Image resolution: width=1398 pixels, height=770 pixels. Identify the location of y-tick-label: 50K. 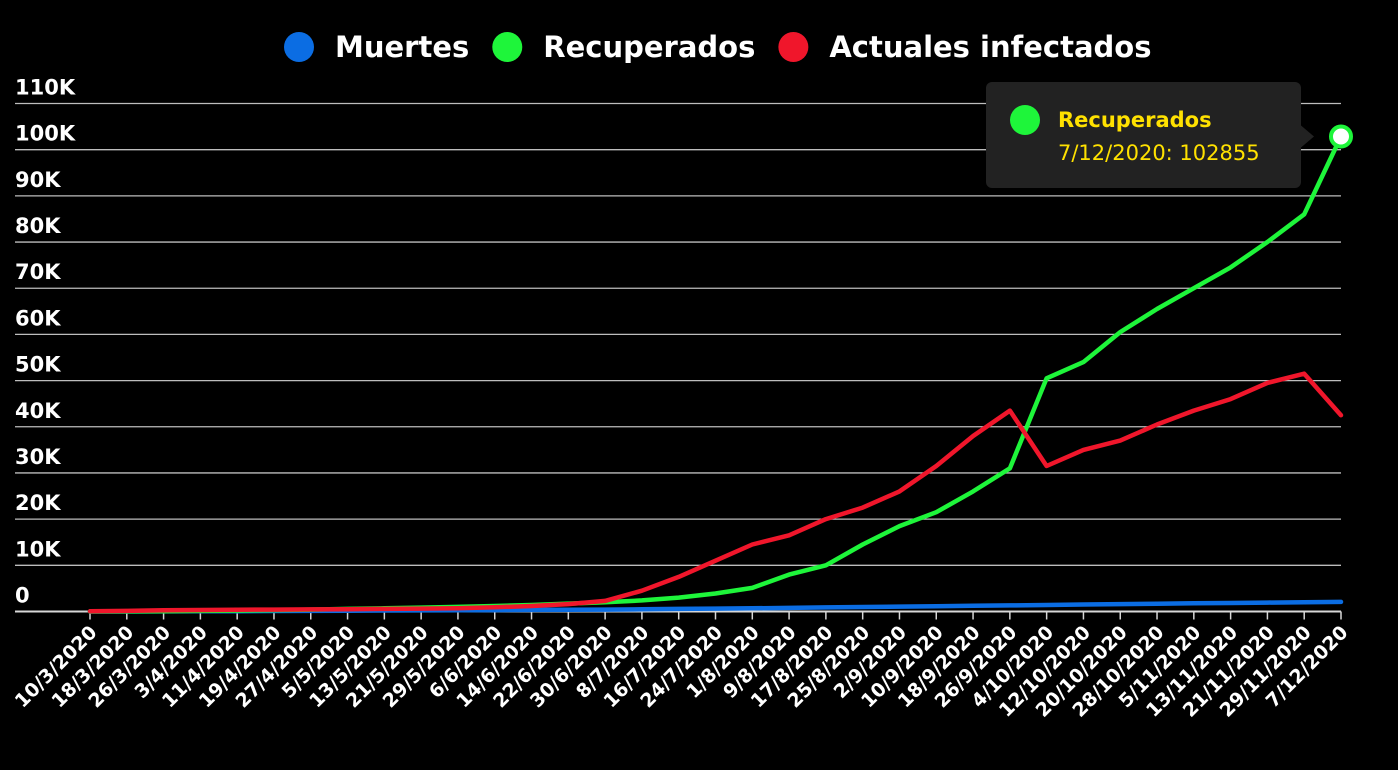
(38, 365).